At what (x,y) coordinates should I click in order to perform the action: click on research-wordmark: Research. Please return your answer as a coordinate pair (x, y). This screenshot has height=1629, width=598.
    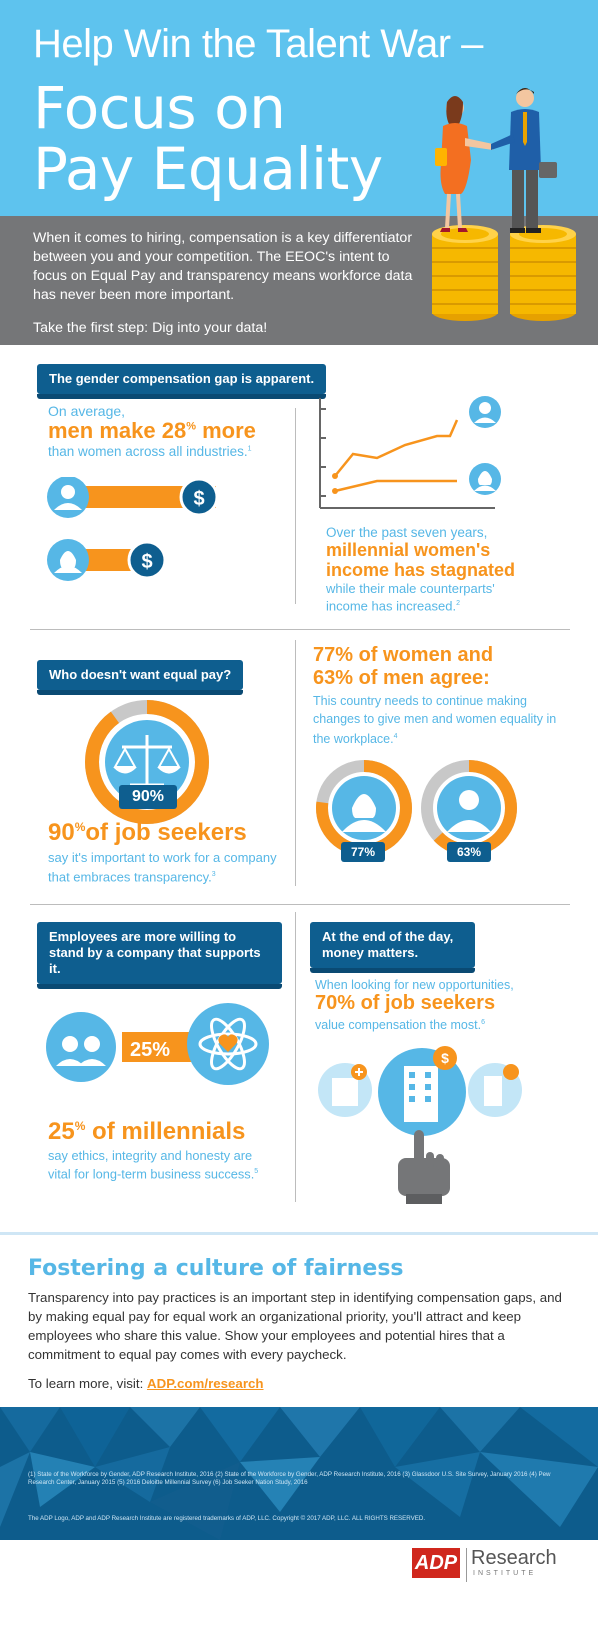
    Looking at the image, I should click on (514, 1558).